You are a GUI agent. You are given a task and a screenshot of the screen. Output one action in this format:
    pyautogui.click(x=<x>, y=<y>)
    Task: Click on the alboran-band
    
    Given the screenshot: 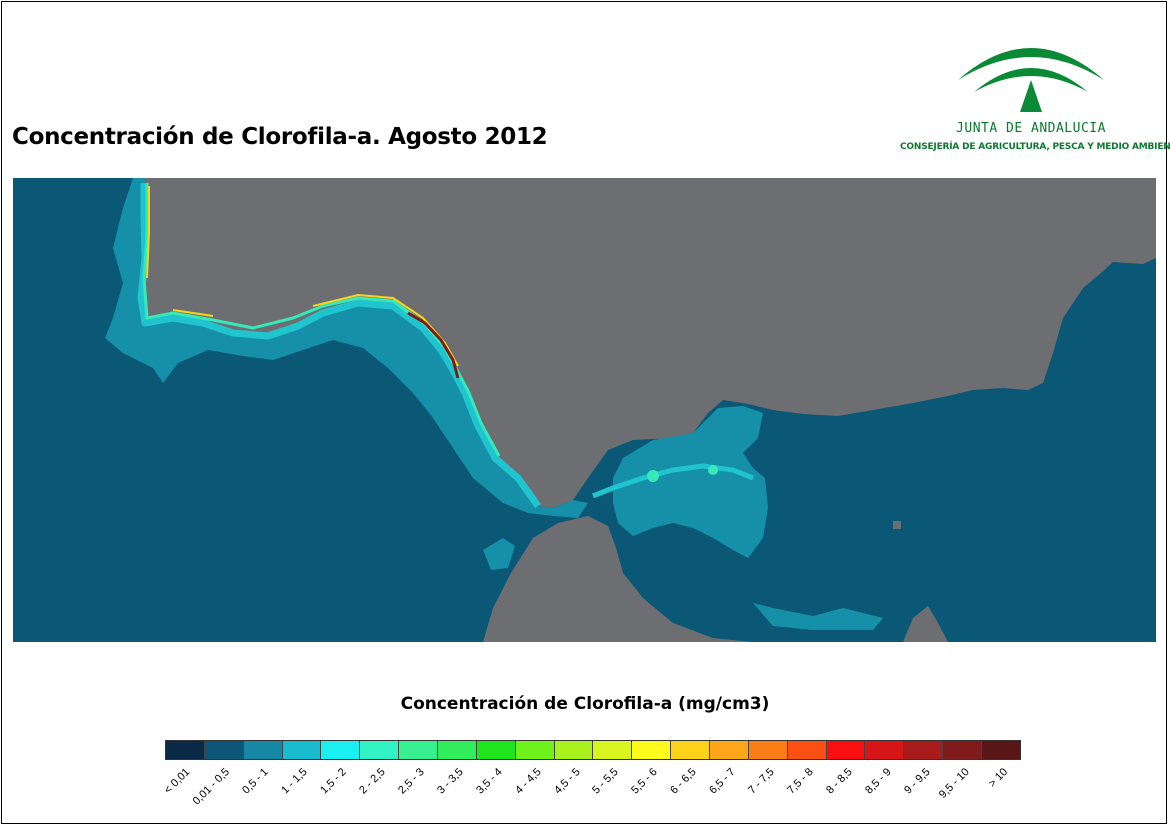 What is the action you would take?
    pyautogui.click(x=673, y=481)
    